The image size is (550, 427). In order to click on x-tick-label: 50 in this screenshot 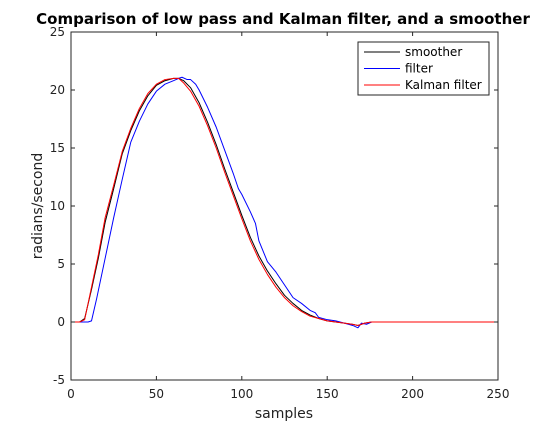, I will do `click(156, 394)`.